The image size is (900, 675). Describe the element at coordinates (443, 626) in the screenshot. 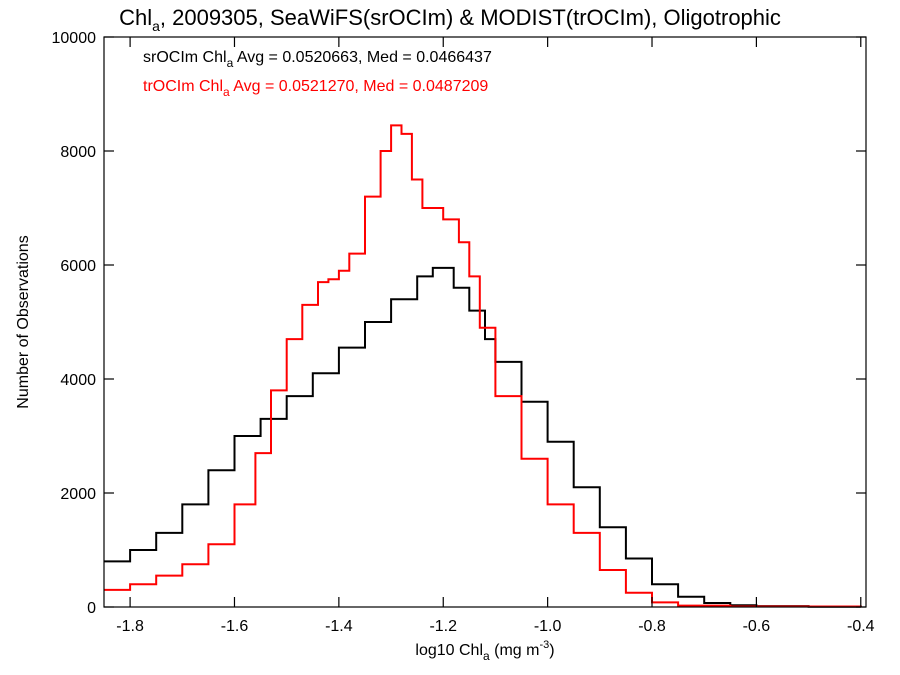

I see `x-tick-label: -1.2` at that location.